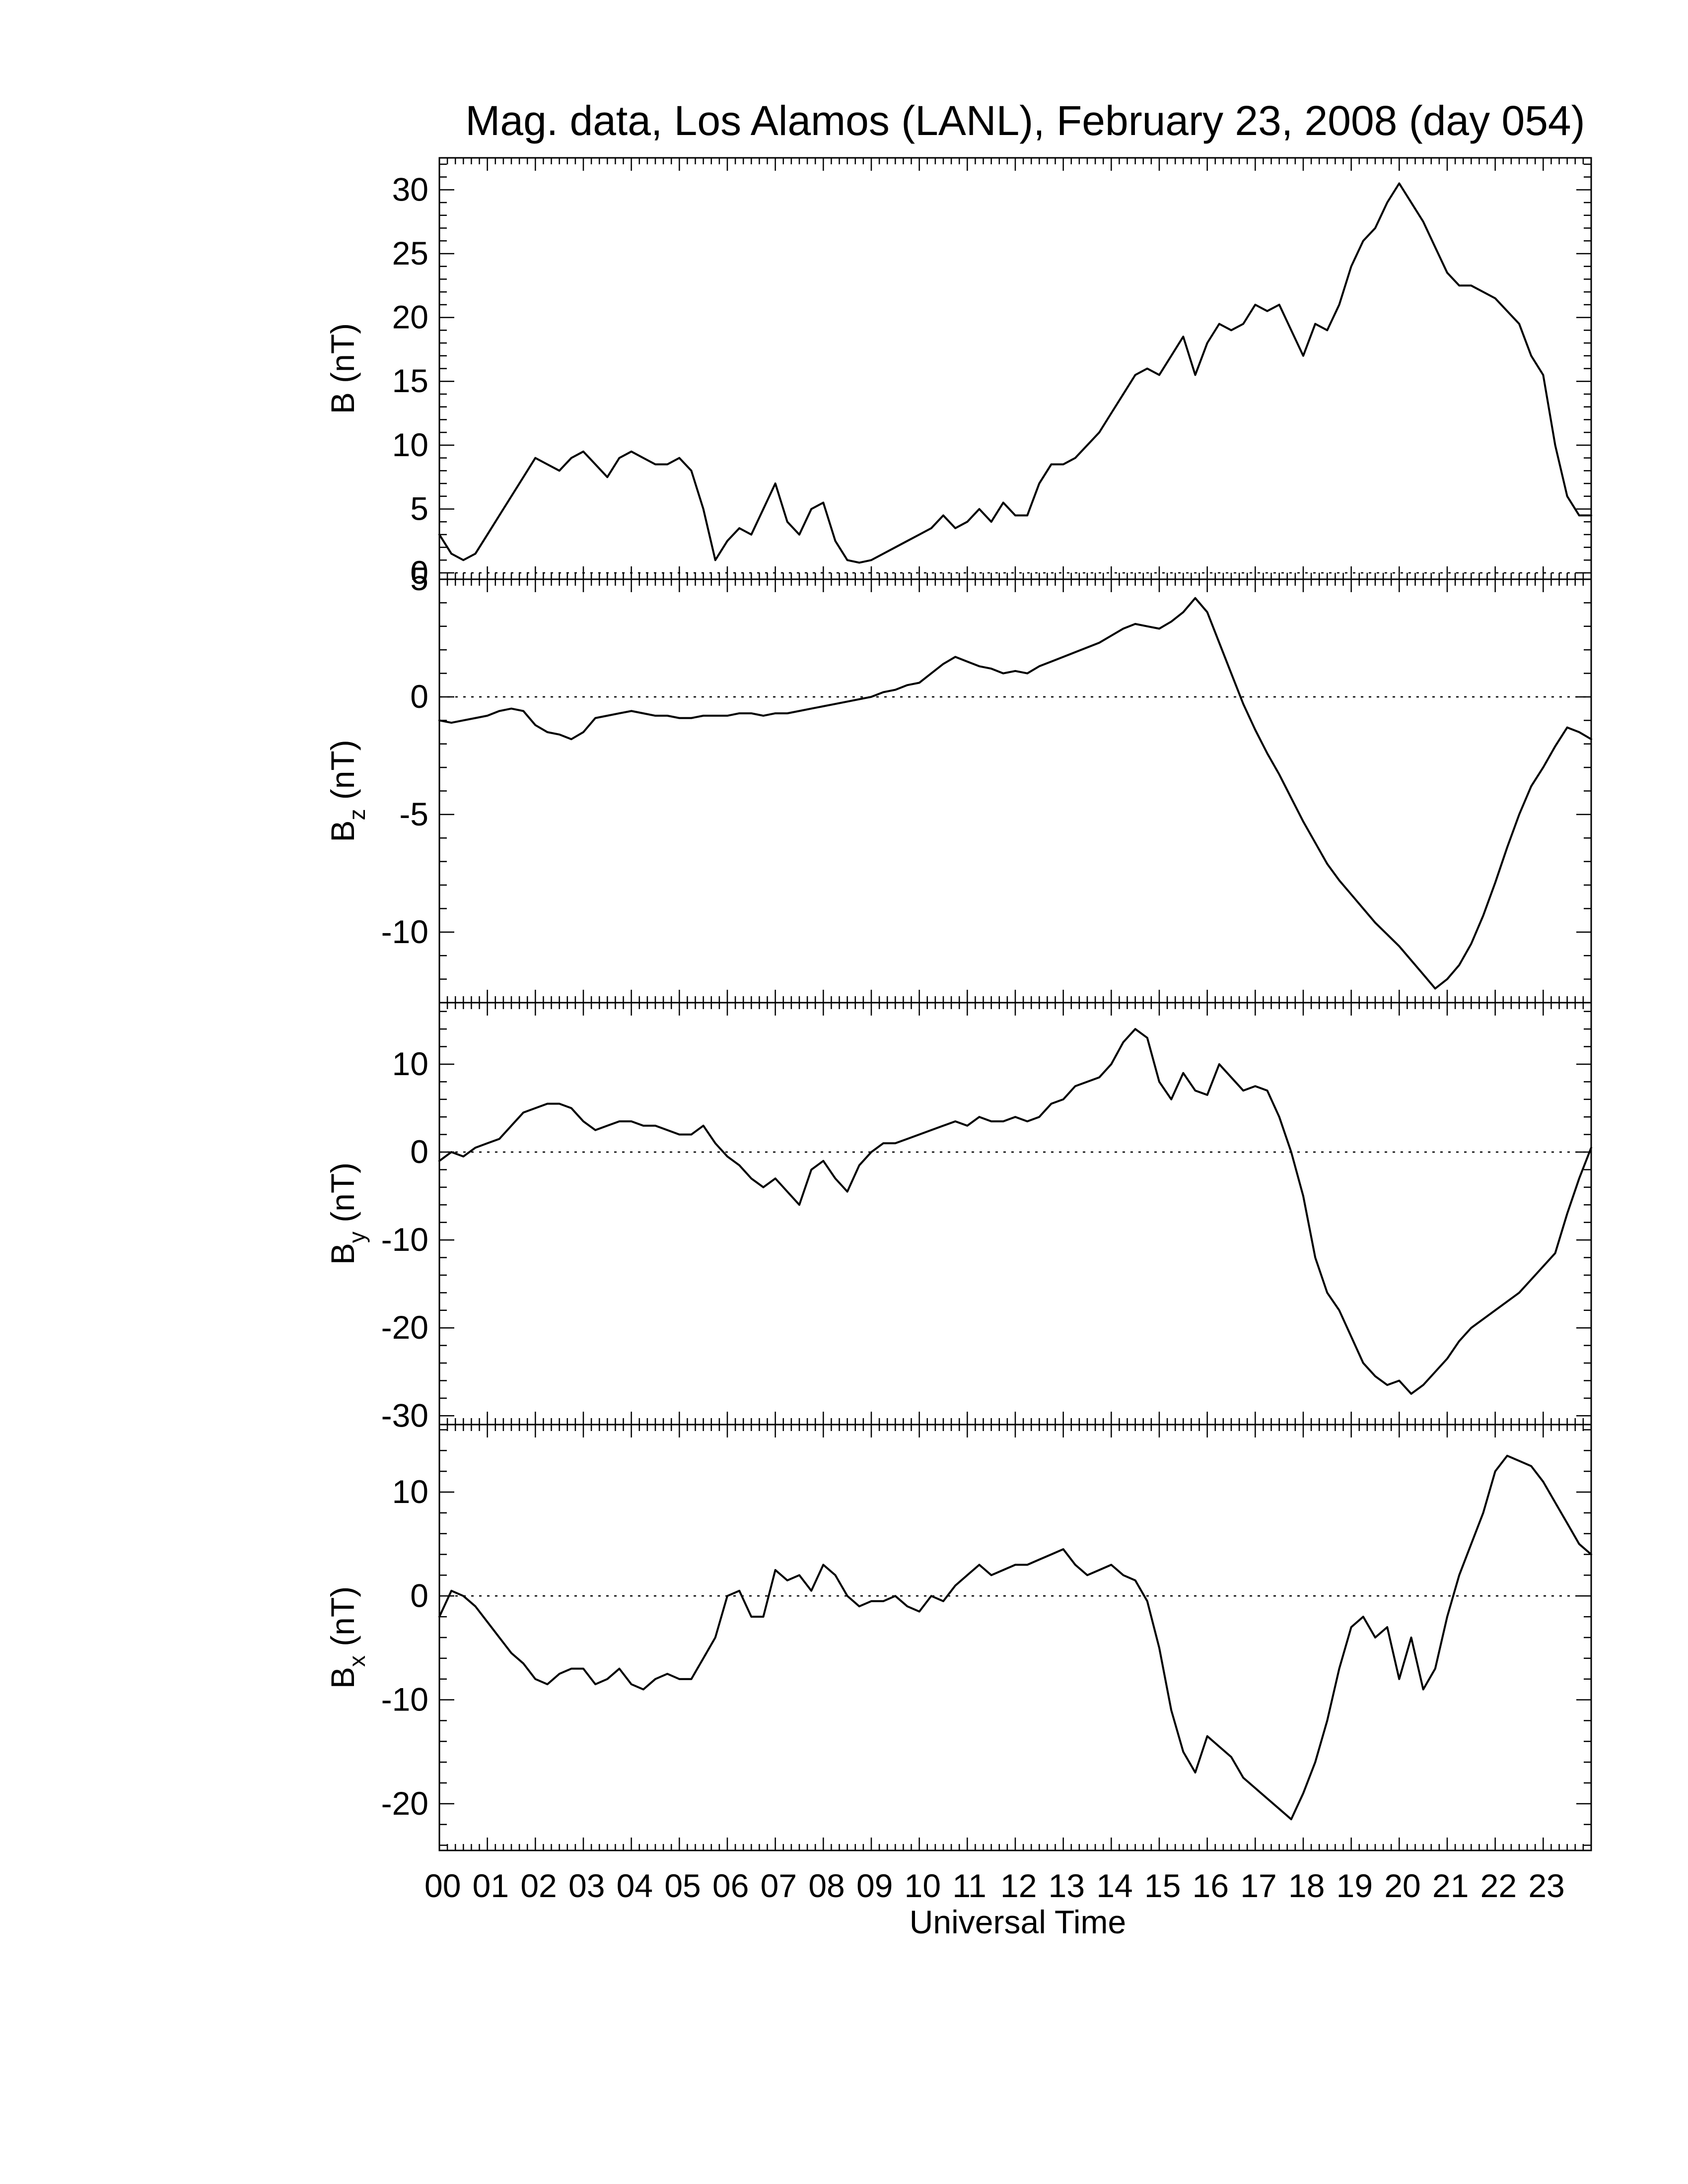  Describe the element at coordinates (1211, 1885) in the screenshot. I see `x-tick-label: 16` at that location.